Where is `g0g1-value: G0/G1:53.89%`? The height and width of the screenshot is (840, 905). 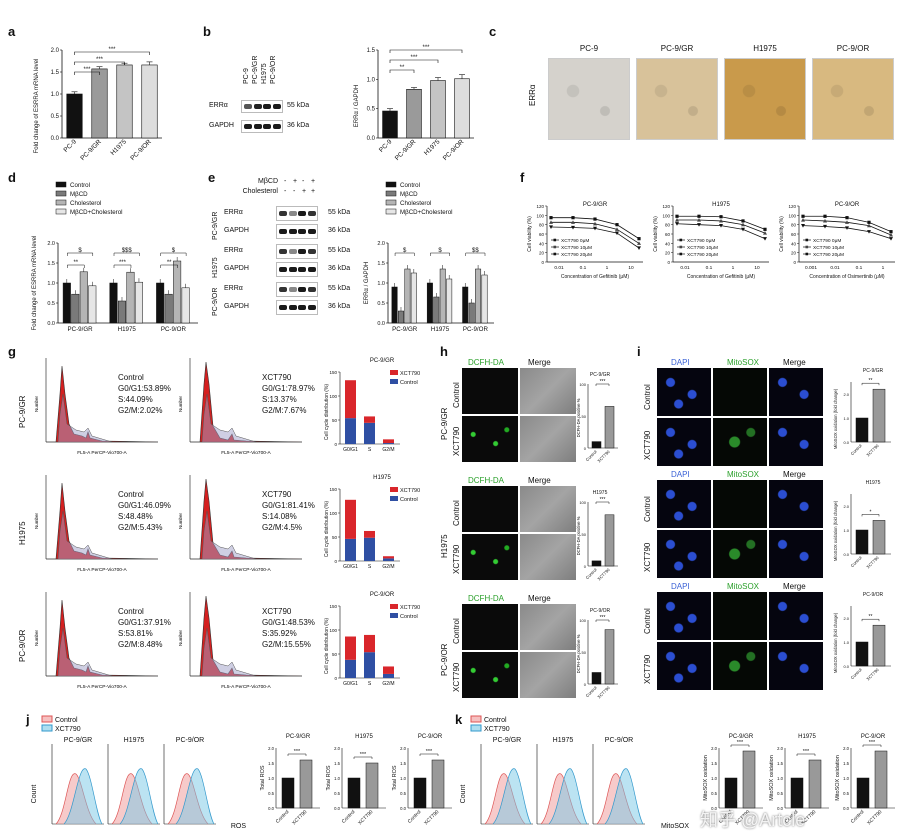
g0g1-value: G0/G1:53.89% is located at coordinates (144, 388).